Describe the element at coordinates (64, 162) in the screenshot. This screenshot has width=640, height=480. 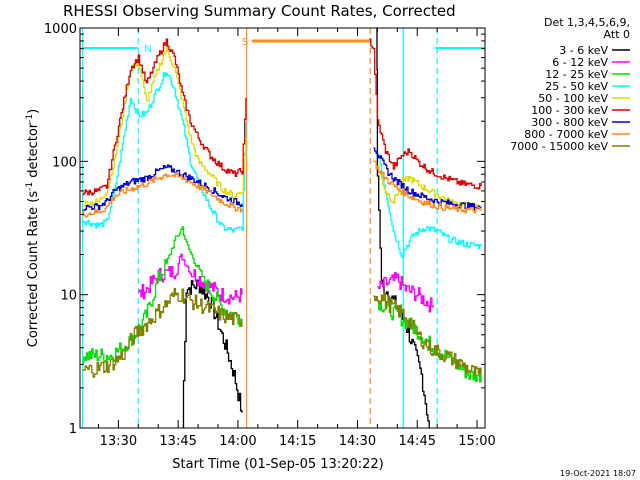
I see `y-tick-label: 100` at that location.